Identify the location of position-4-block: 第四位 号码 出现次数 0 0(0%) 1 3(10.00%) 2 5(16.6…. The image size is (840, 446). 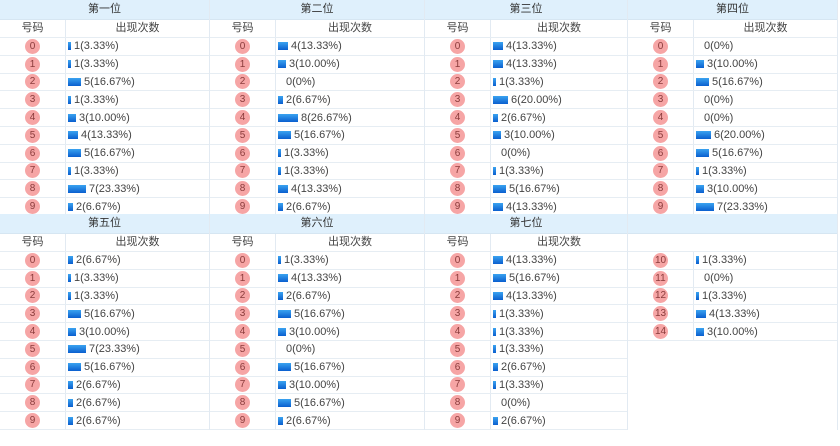
(733, 108).